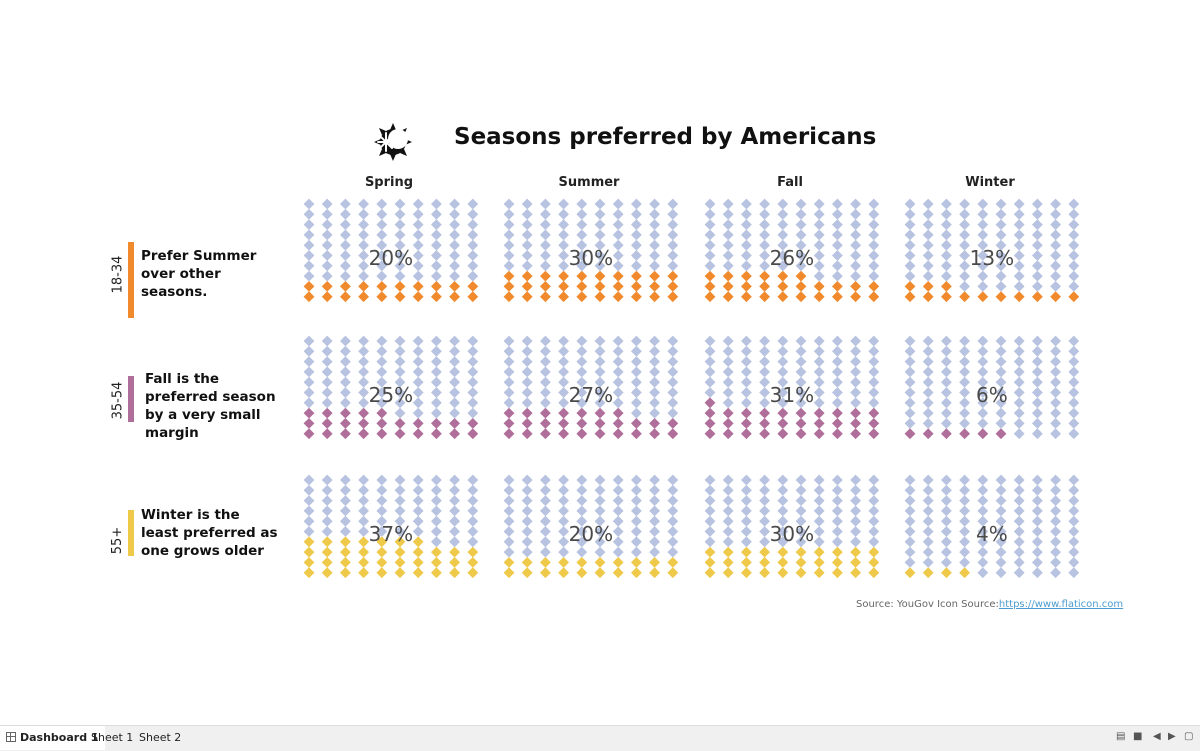 The width and height of the screenshot is (1200, 751). I want to click on source-link: https://www.flaticon.com, so click(1061, 604).